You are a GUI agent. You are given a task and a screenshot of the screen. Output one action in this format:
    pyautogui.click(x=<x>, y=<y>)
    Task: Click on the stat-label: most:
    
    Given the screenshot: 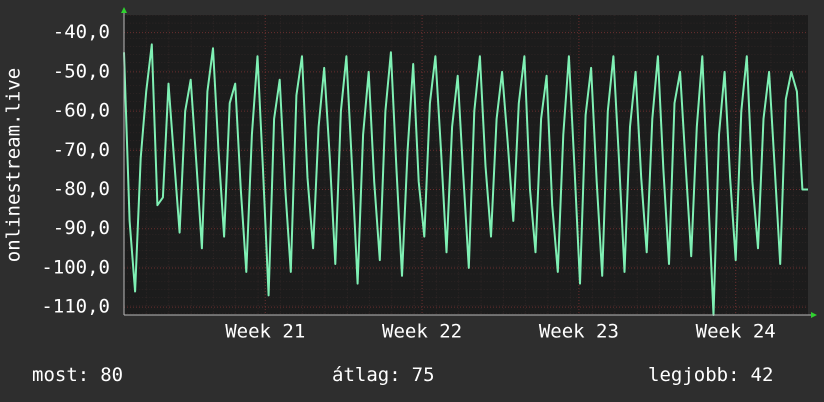 What is the action you would take?
    pyautogui.click(x=60, y=375)
    